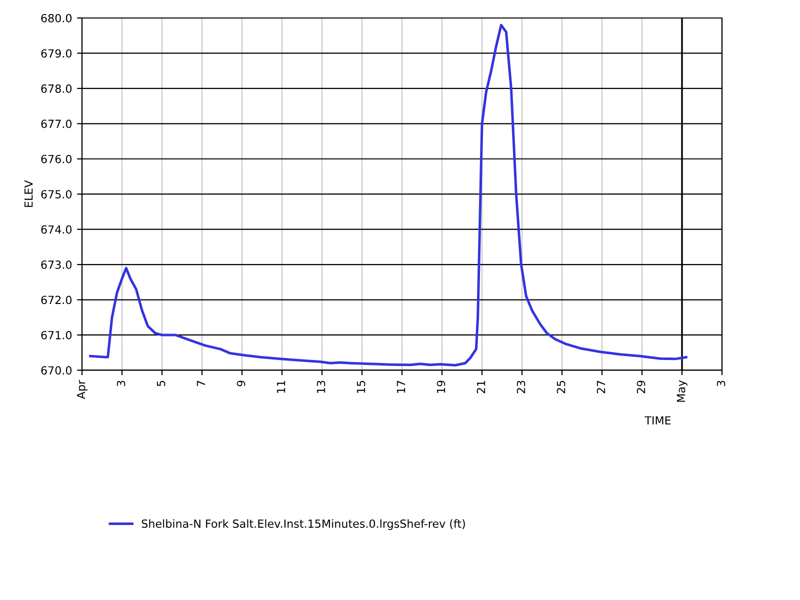  What do you see at coordinates (657, 420) in the screenshot?
I see `x-axis-title: TIME` at bounding box center [657, 420].